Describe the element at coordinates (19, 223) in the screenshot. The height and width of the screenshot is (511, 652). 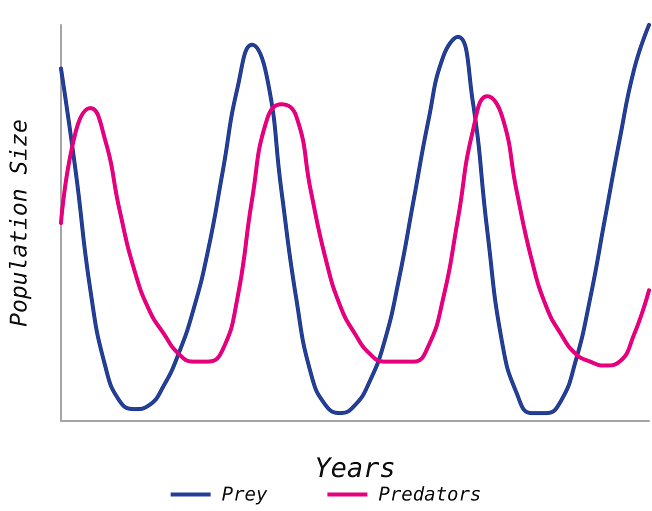
I see `y-axis-title: Population Size` at that location.